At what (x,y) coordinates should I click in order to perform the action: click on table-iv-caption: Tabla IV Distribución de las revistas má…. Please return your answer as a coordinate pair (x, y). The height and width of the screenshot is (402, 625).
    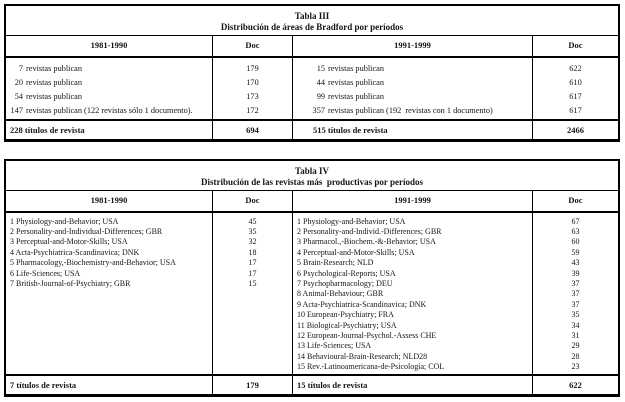
    Looking at the image, I should click on (312, 176).